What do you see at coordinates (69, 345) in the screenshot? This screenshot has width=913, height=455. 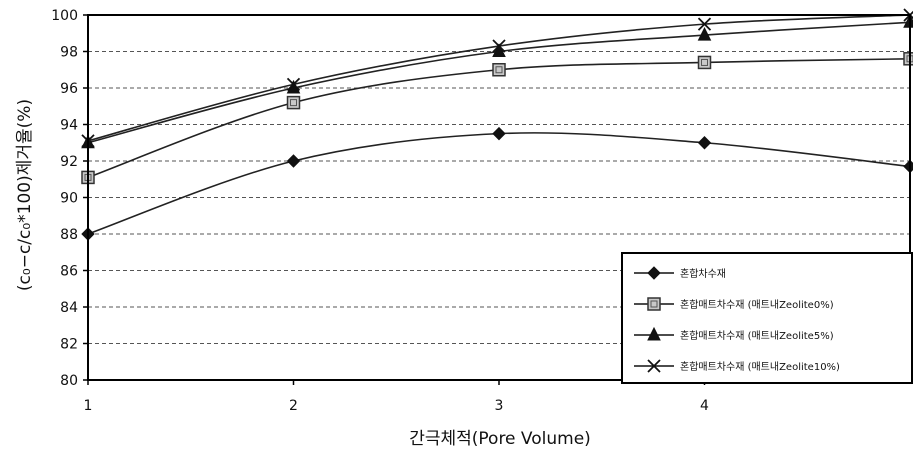 I see `y-tick-label: 82` at bounding box center [69, 345].